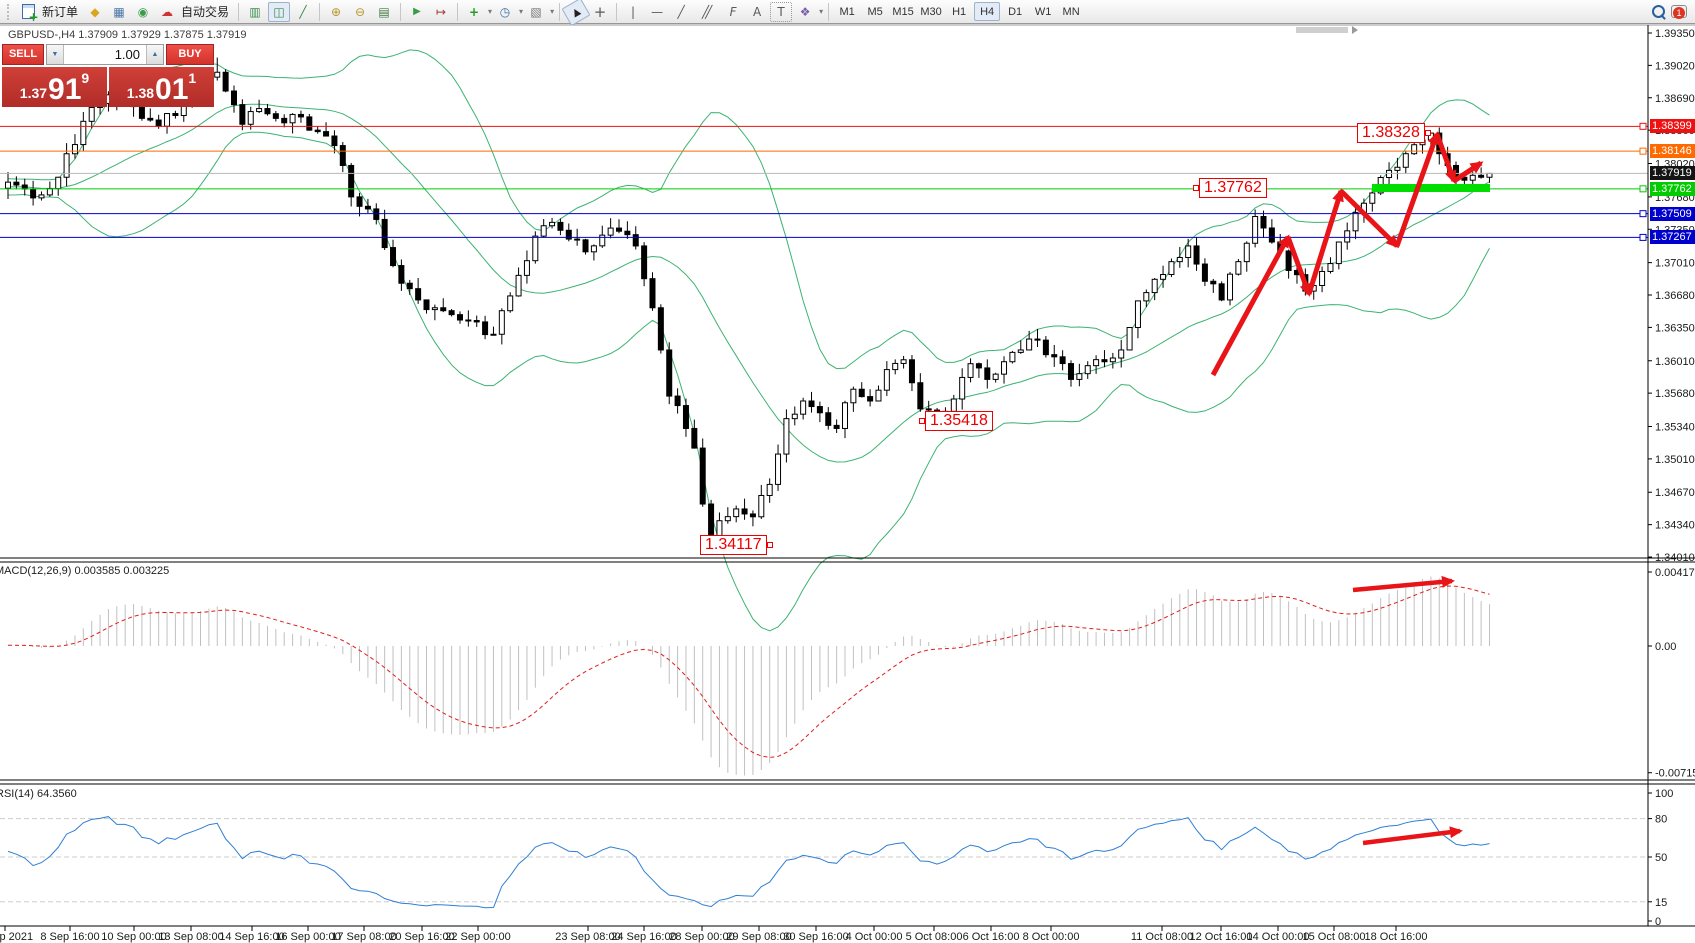 Image resolution: width=1695 pixels, height=943 pixels. What do you see at coordinates (1431, 188) in the screenshot?
I see `support-zone-rectangle` at bounding box center [1431, 188].